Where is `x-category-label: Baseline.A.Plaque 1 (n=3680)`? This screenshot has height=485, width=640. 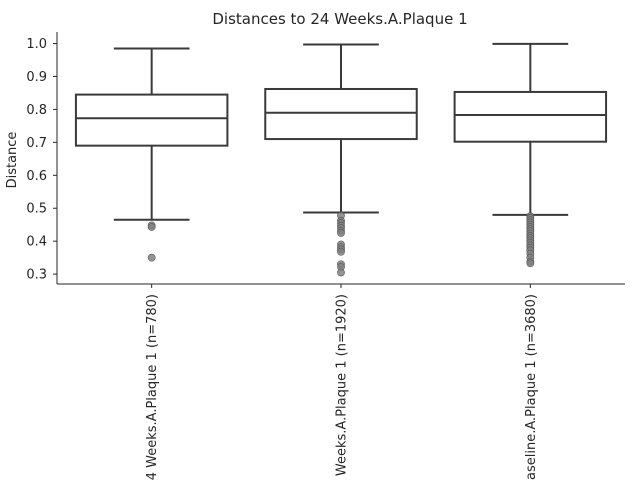
x-category-label: Baseline.A.Plaque 1 (n=3680) is located at coordinates (531, 387).